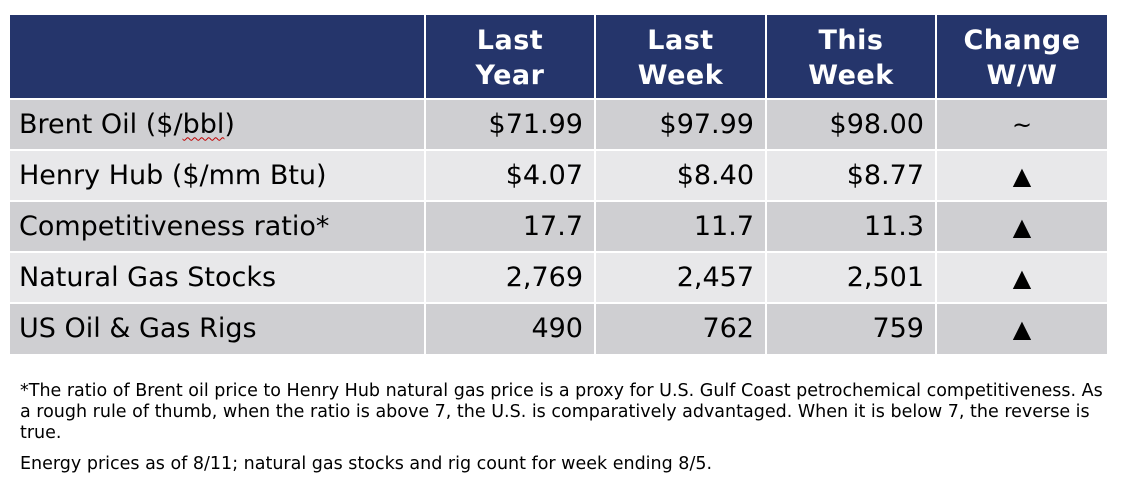 The height and width of the screenshot is (494, 1125). I want to click on cell-last-week: 2,457, so click(681, 277).